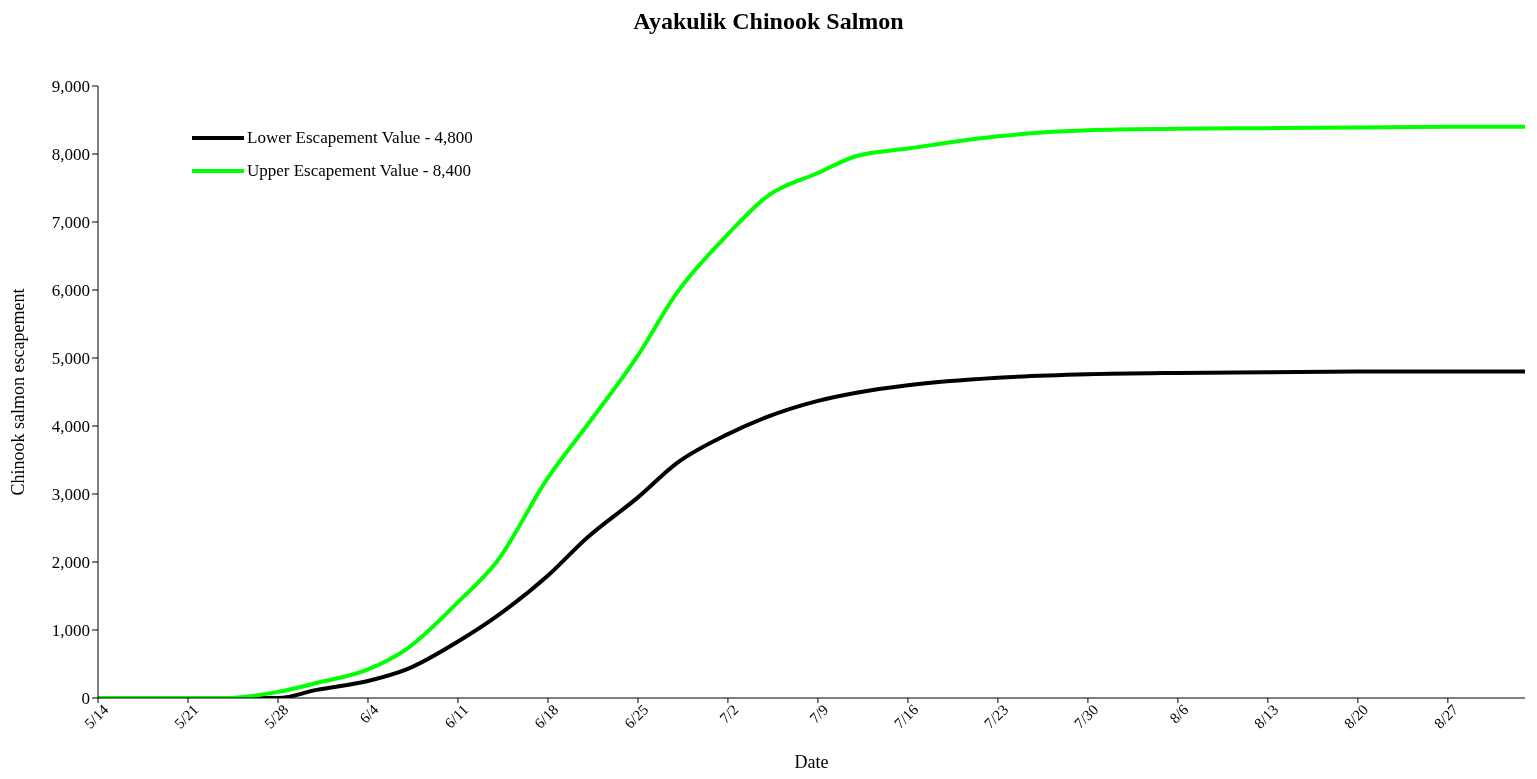 This screenshot has height=779, width=1537. I want to click on y-tick-label: 8,000, so click(70, 155).